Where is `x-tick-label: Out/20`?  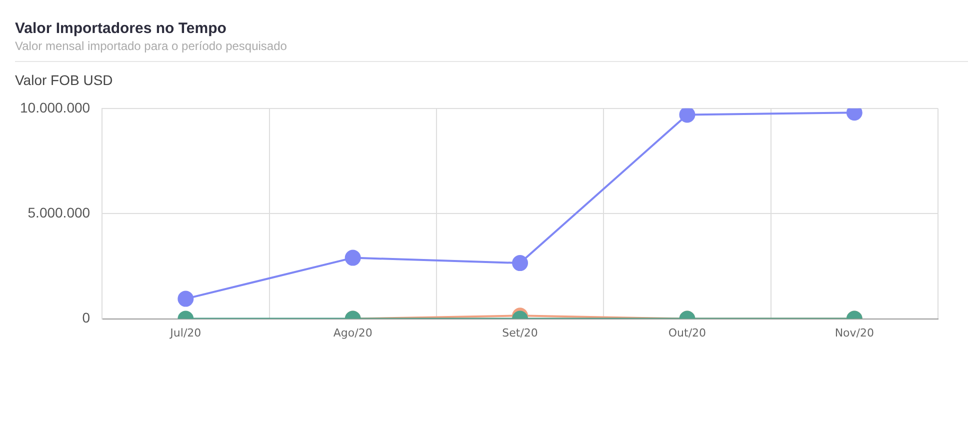 x-tick-label: Out/20 is located at coordinates (687, 333).